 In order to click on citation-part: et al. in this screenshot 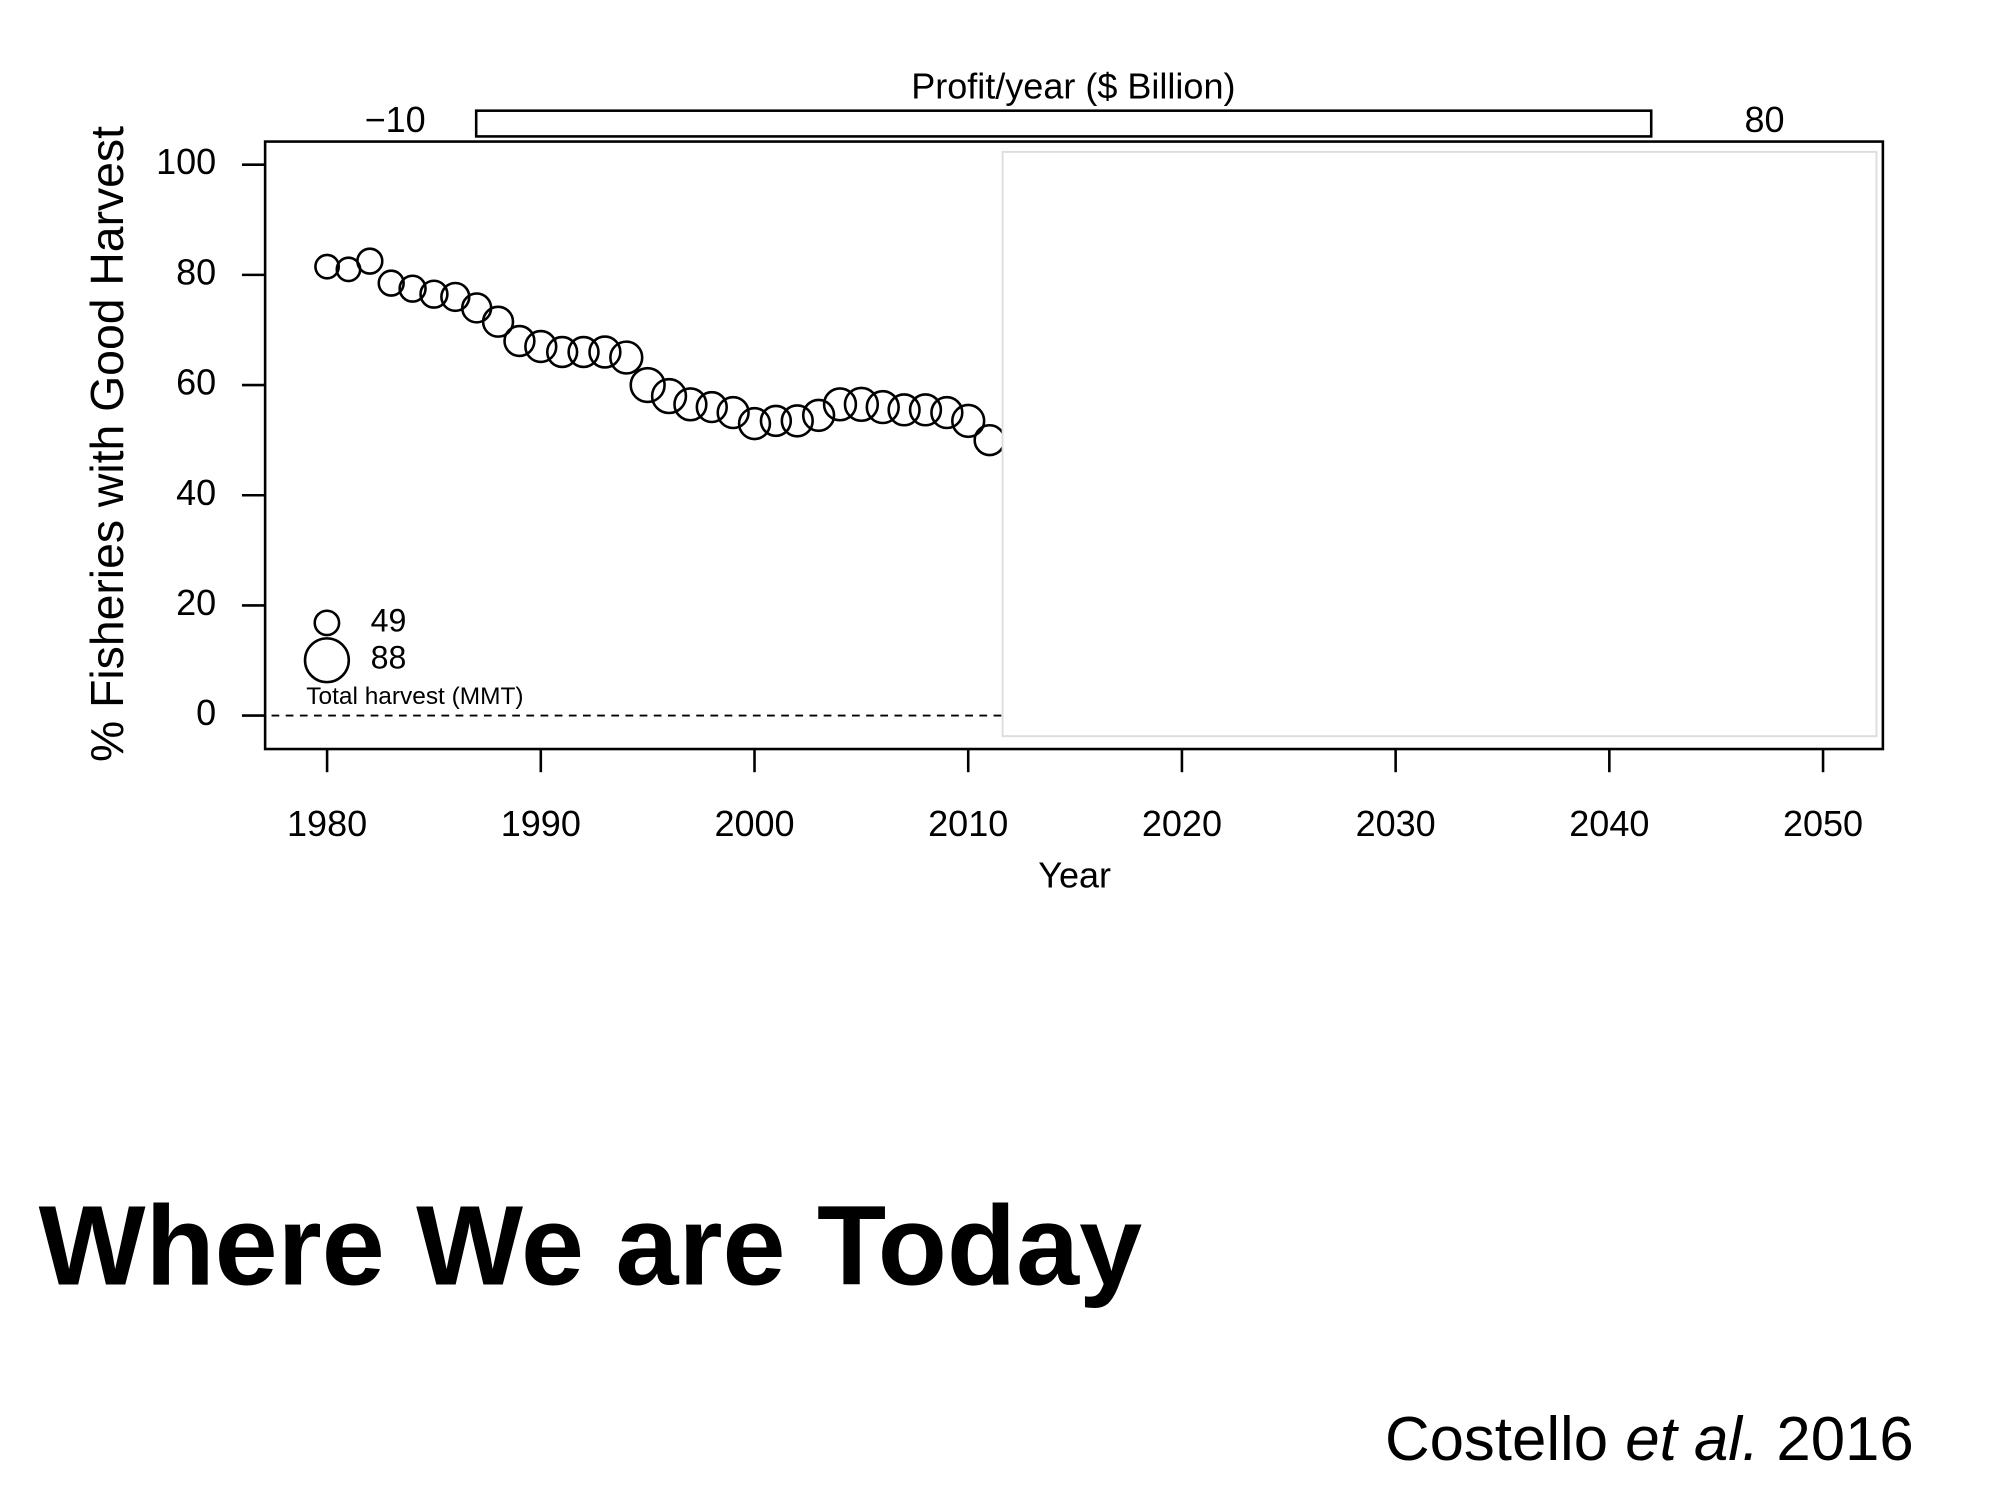, I will do `click(1692, 1439)`.